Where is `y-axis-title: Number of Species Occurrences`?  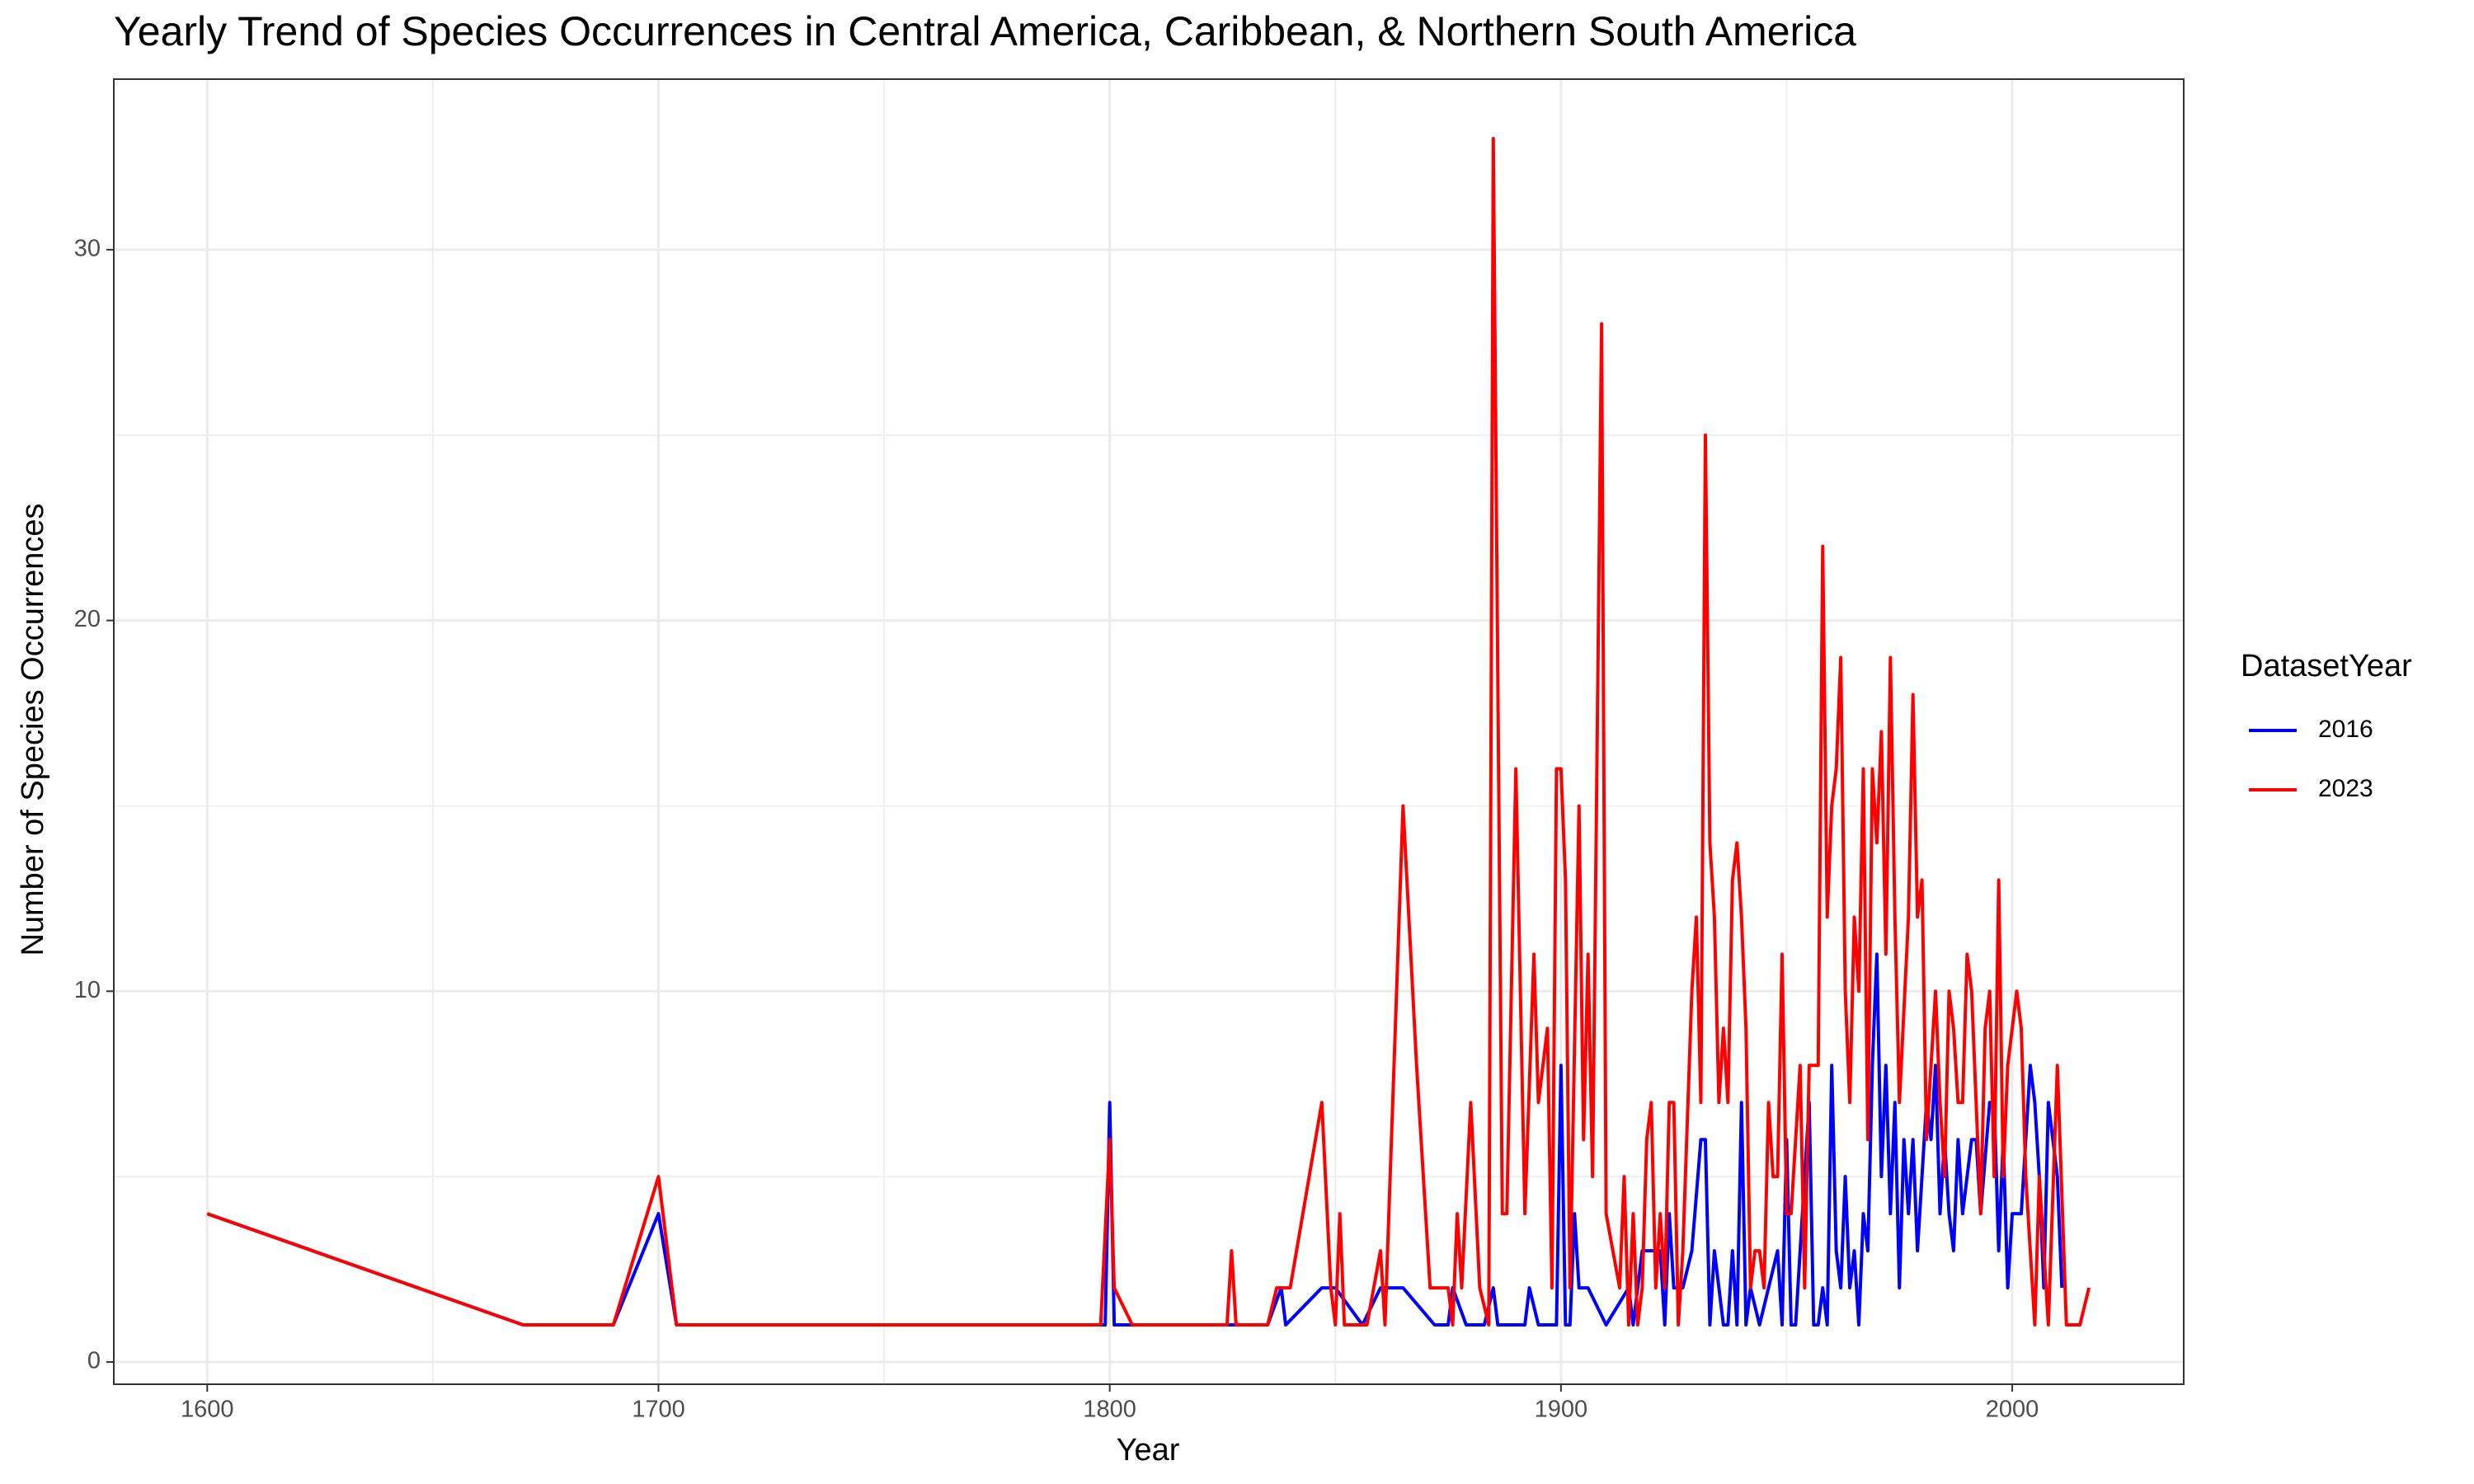
y-axis-title: Number of Species Occurrences is located at coordinates (33, 729).